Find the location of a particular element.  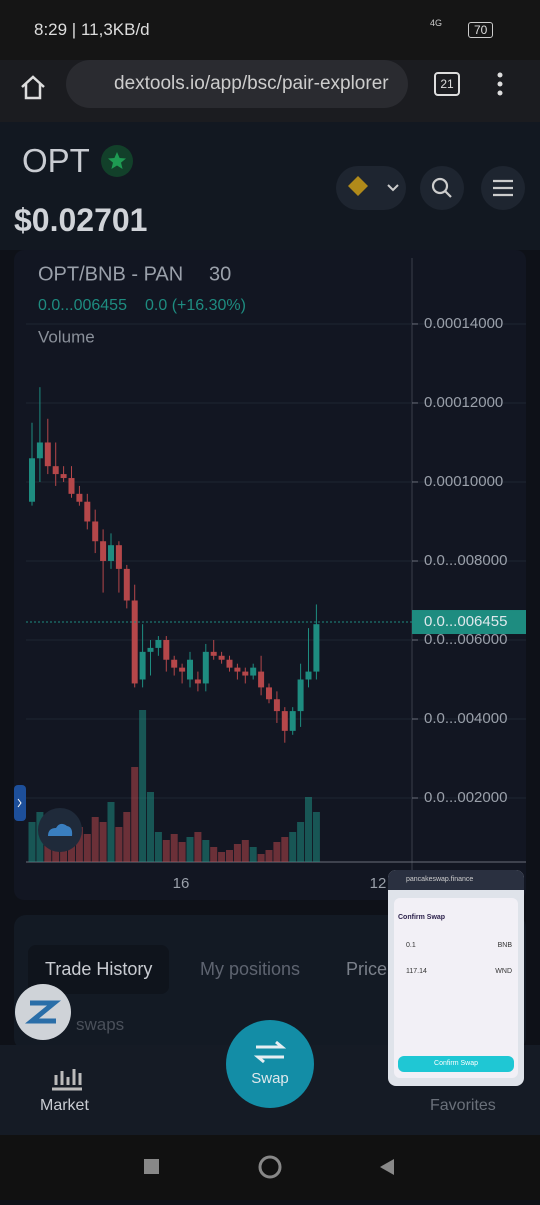

menu-button is located at coordinates (503, 188).